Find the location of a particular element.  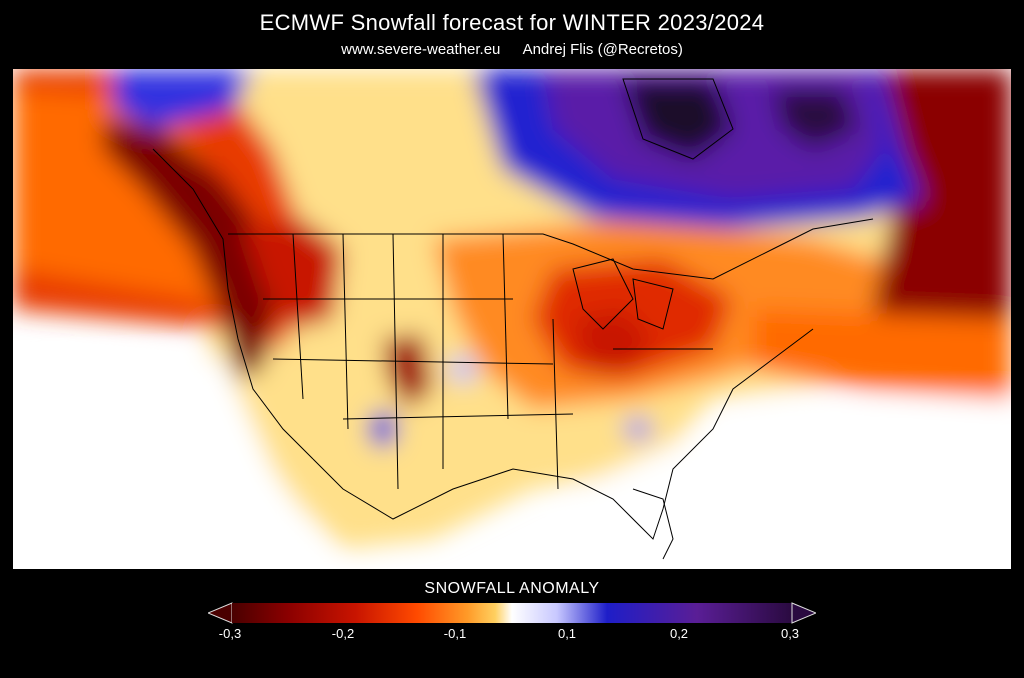

colorbar-ticks: -0,3 -0,2 -0,1 0,1 0,2 0,3 is located at coordinates (512, 636).